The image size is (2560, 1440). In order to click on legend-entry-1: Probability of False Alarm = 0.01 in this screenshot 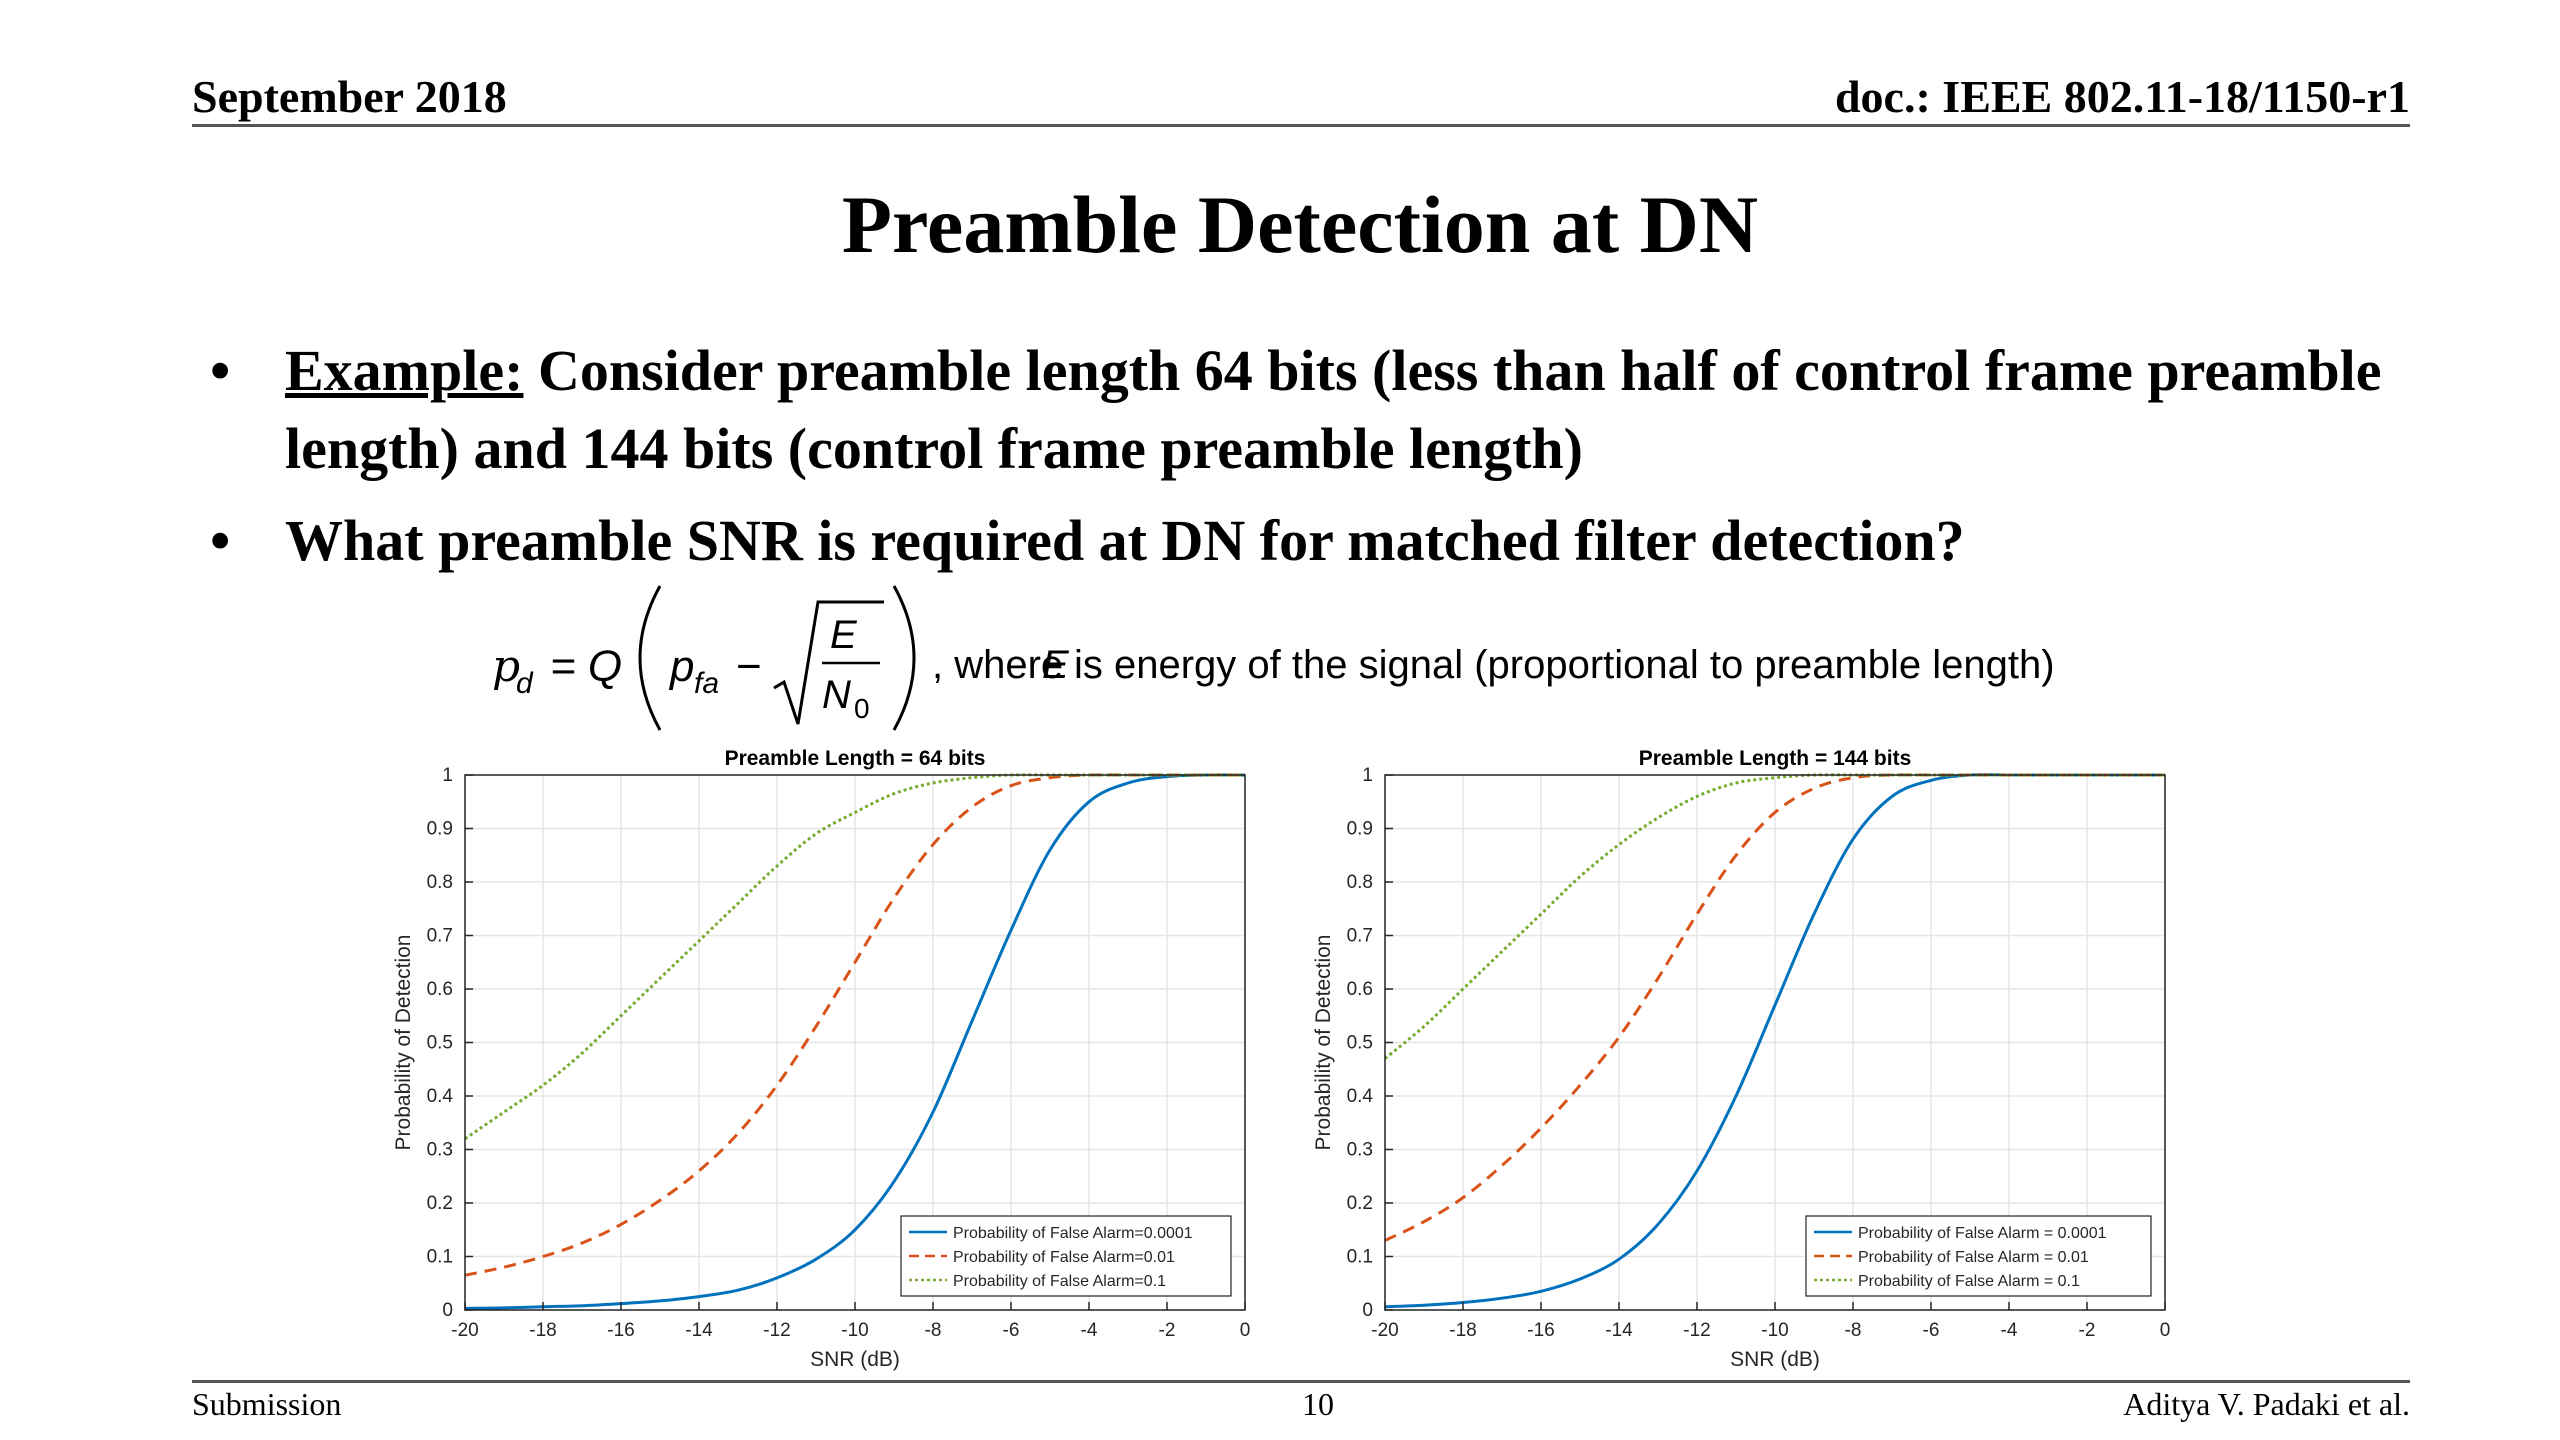, I will do `click(1973, 1257)`.